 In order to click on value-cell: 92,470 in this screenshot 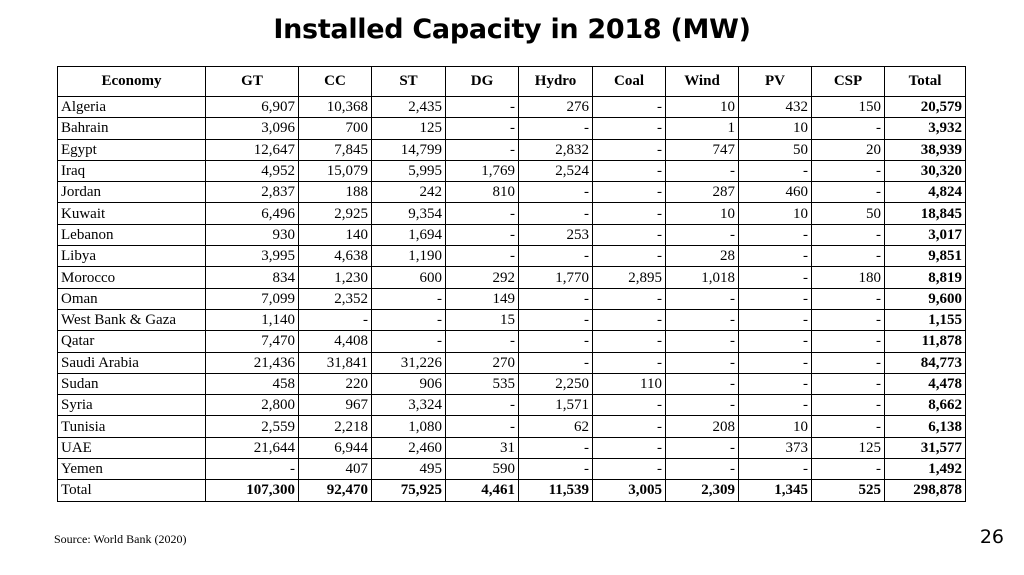, I will do `click(335, 490)`.